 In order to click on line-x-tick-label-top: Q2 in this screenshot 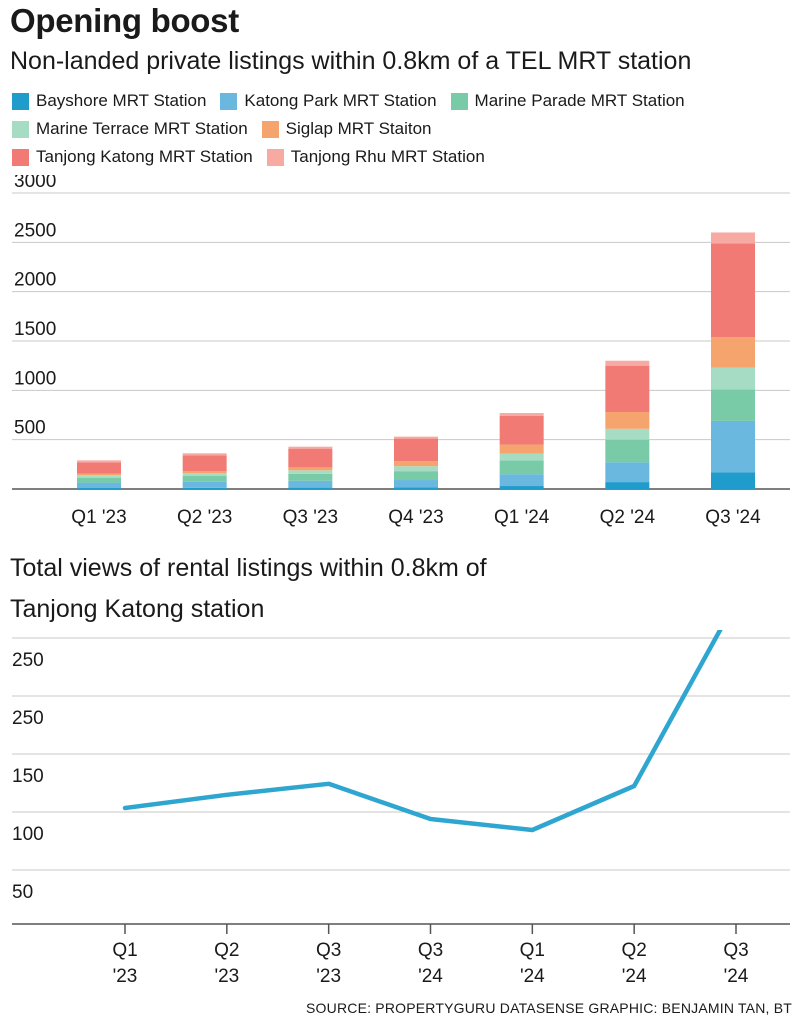, I will do `click(226, 950)`.